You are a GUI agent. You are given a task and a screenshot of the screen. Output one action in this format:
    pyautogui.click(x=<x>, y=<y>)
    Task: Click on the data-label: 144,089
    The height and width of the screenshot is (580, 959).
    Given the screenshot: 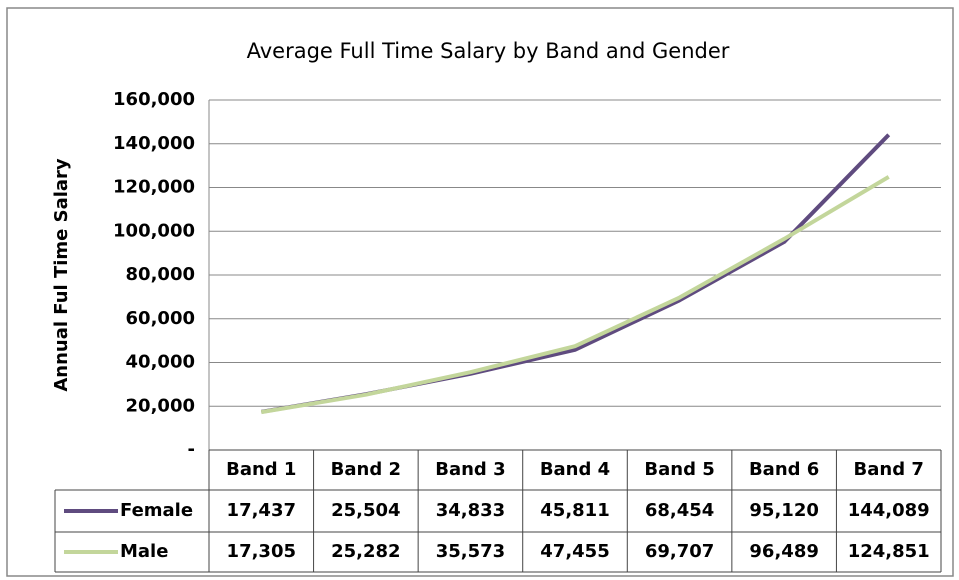 What is the action you would take?
    pyautogui.click(x=889, y=510)
    